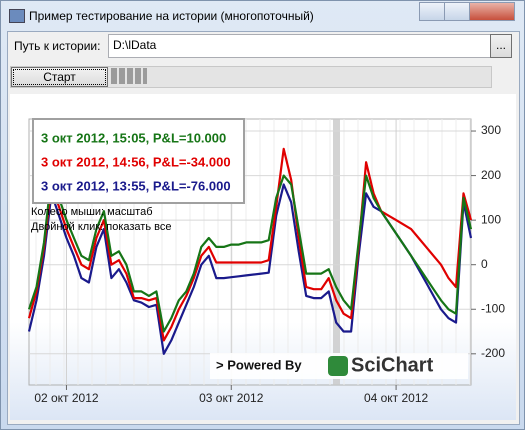  I want to click on watermark-text: > Powered By, so click(259, 364).